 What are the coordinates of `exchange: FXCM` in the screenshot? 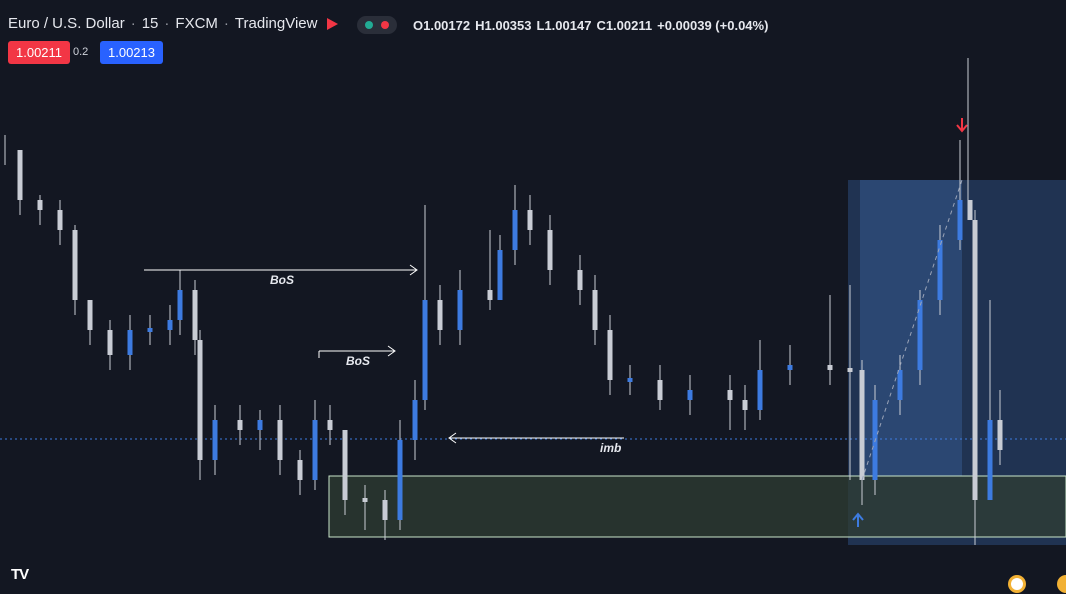 It's located at (196, 23).